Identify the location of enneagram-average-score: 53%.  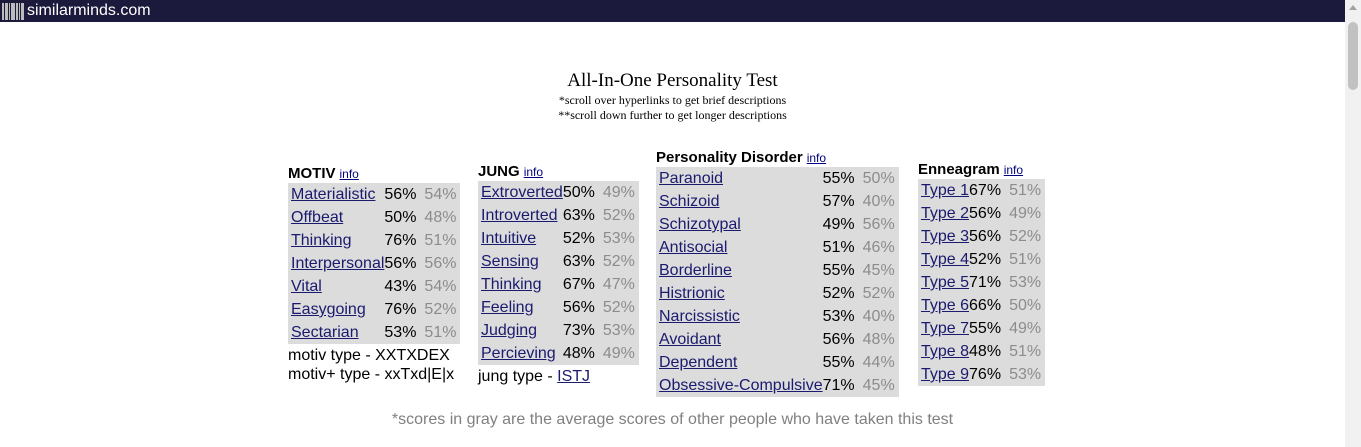
(1025, 374).